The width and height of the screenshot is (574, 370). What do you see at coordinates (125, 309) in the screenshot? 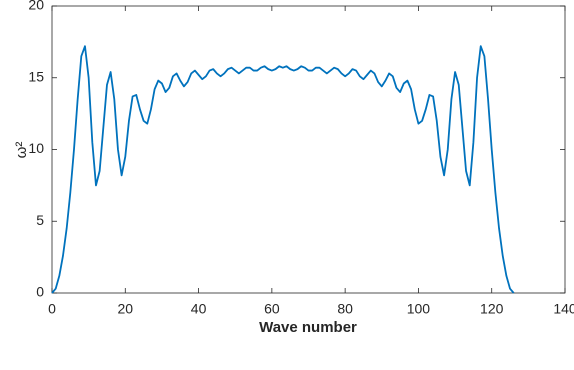
I see `x-tick-label: 20` at bounding box center [125, 309].